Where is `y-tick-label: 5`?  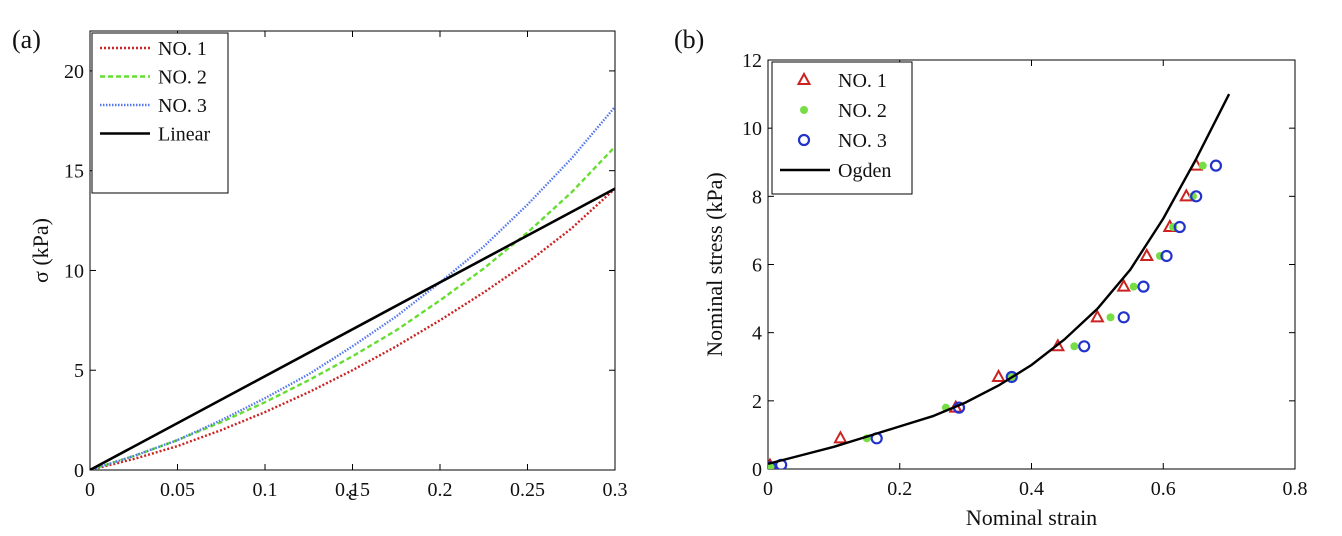 y-tick-label: 5 is located at coordinates (79, 371).